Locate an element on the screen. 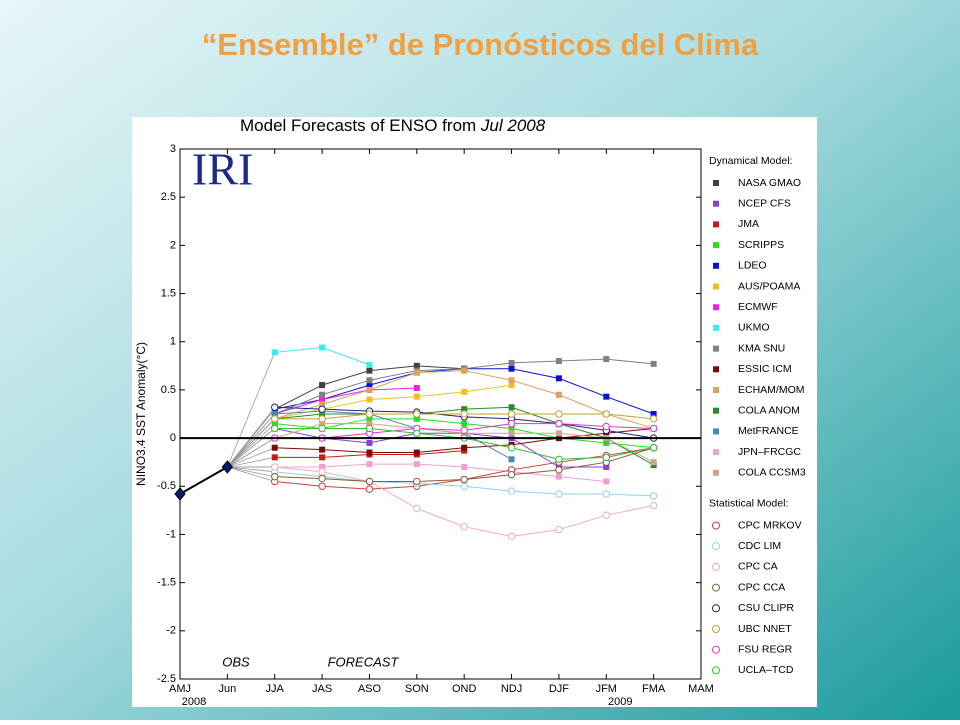  legend-header: Statistical Model: is located at coordinates (748, 503).